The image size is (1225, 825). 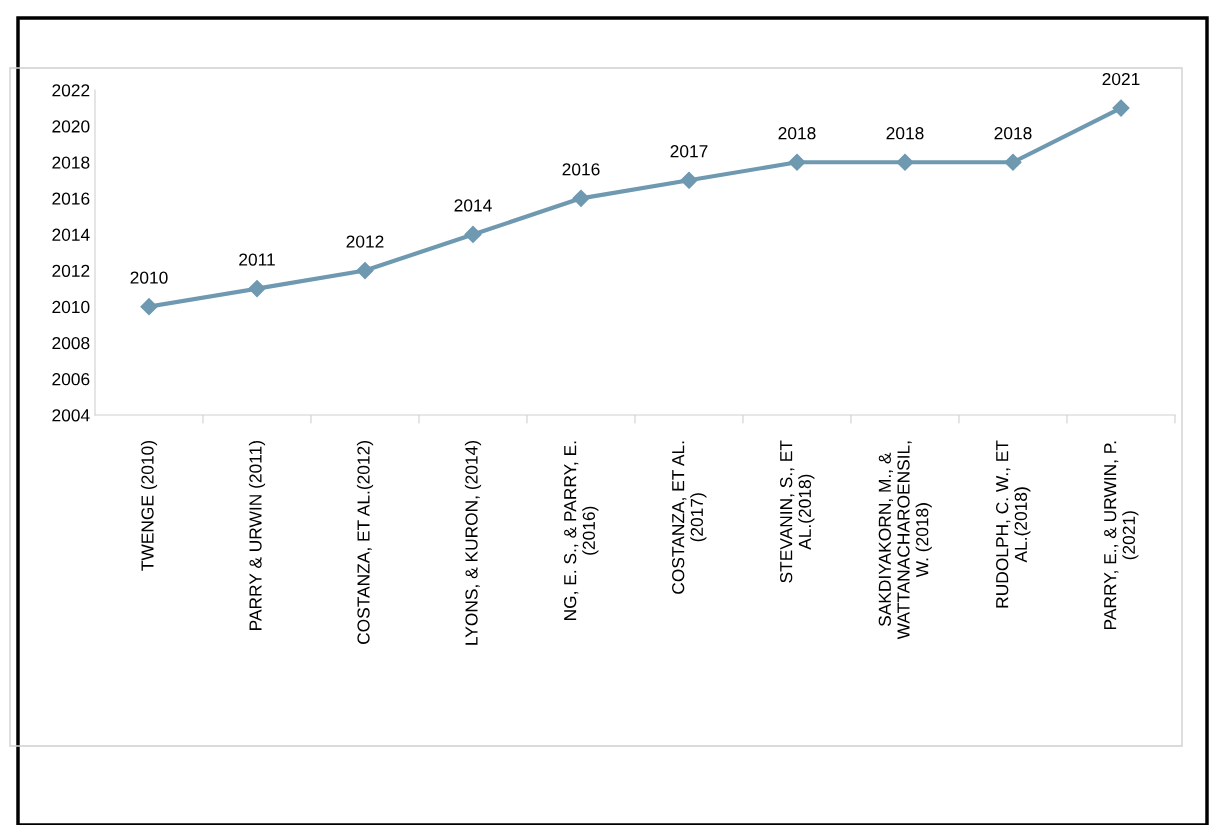 I want to click on y-tick-label: 2022, so click(x=71, y=90).